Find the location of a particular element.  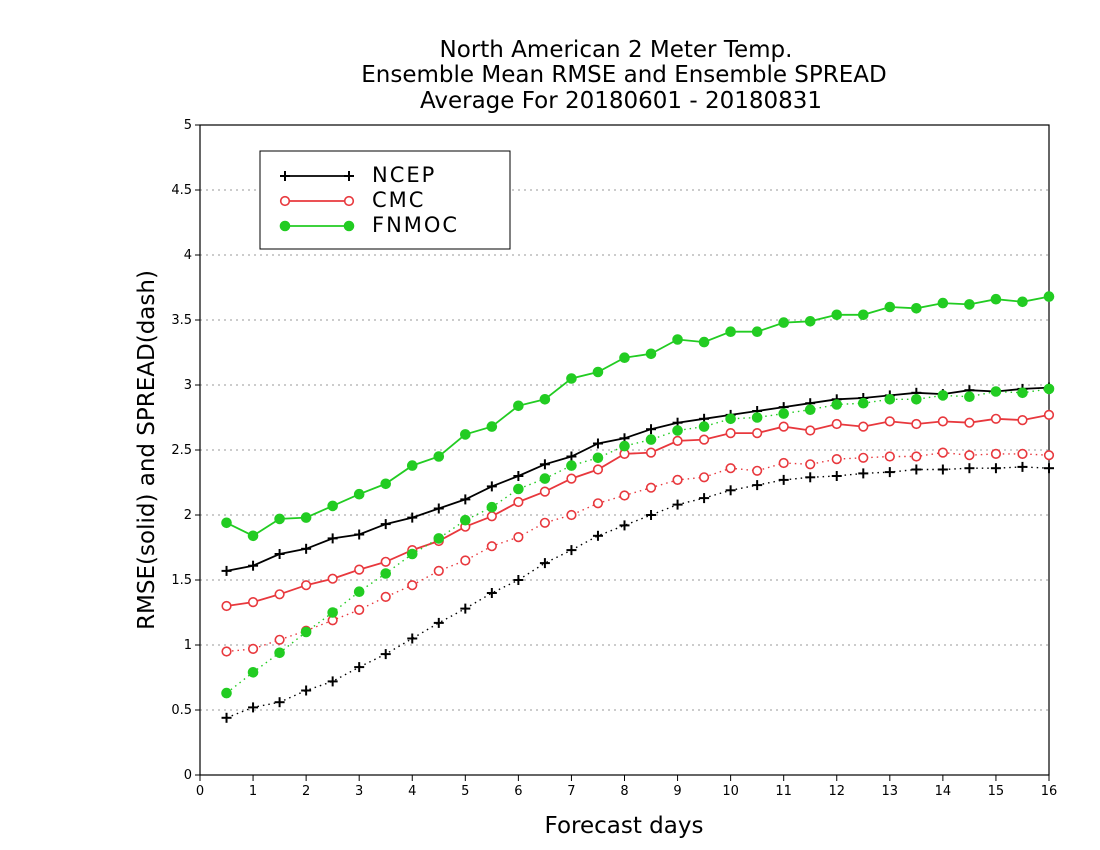

x-tick-label: 14 is located at coordinates (943, 791).